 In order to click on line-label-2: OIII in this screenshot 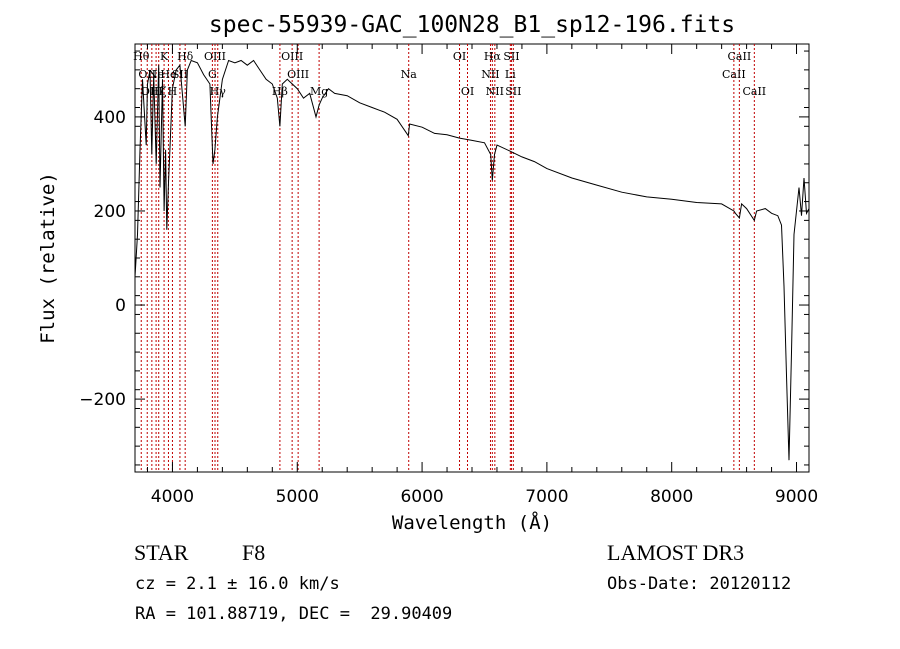, I will do `click(152, 91)`.